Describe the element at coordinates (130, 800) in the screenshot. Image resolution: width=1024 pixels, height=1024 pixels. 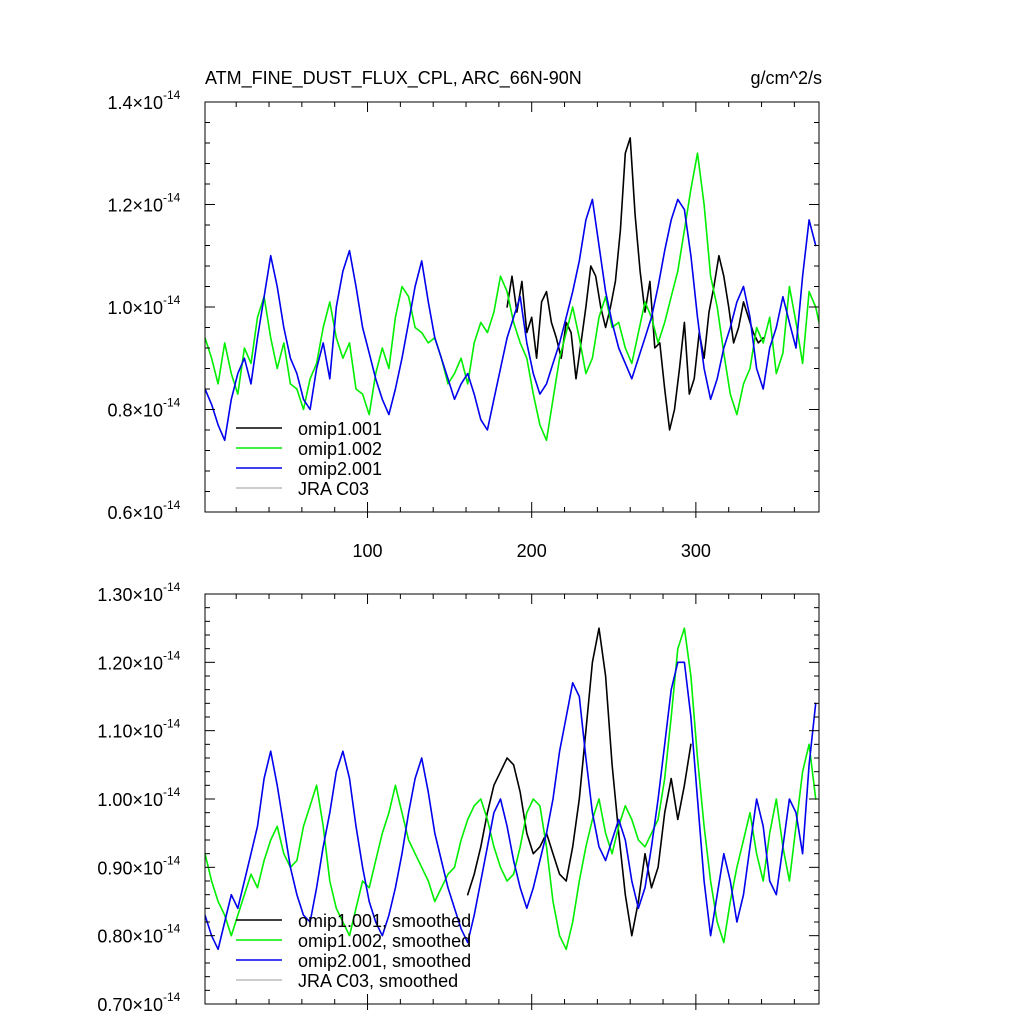
I see `bot-ytick-label: 1.00×10` at that location.